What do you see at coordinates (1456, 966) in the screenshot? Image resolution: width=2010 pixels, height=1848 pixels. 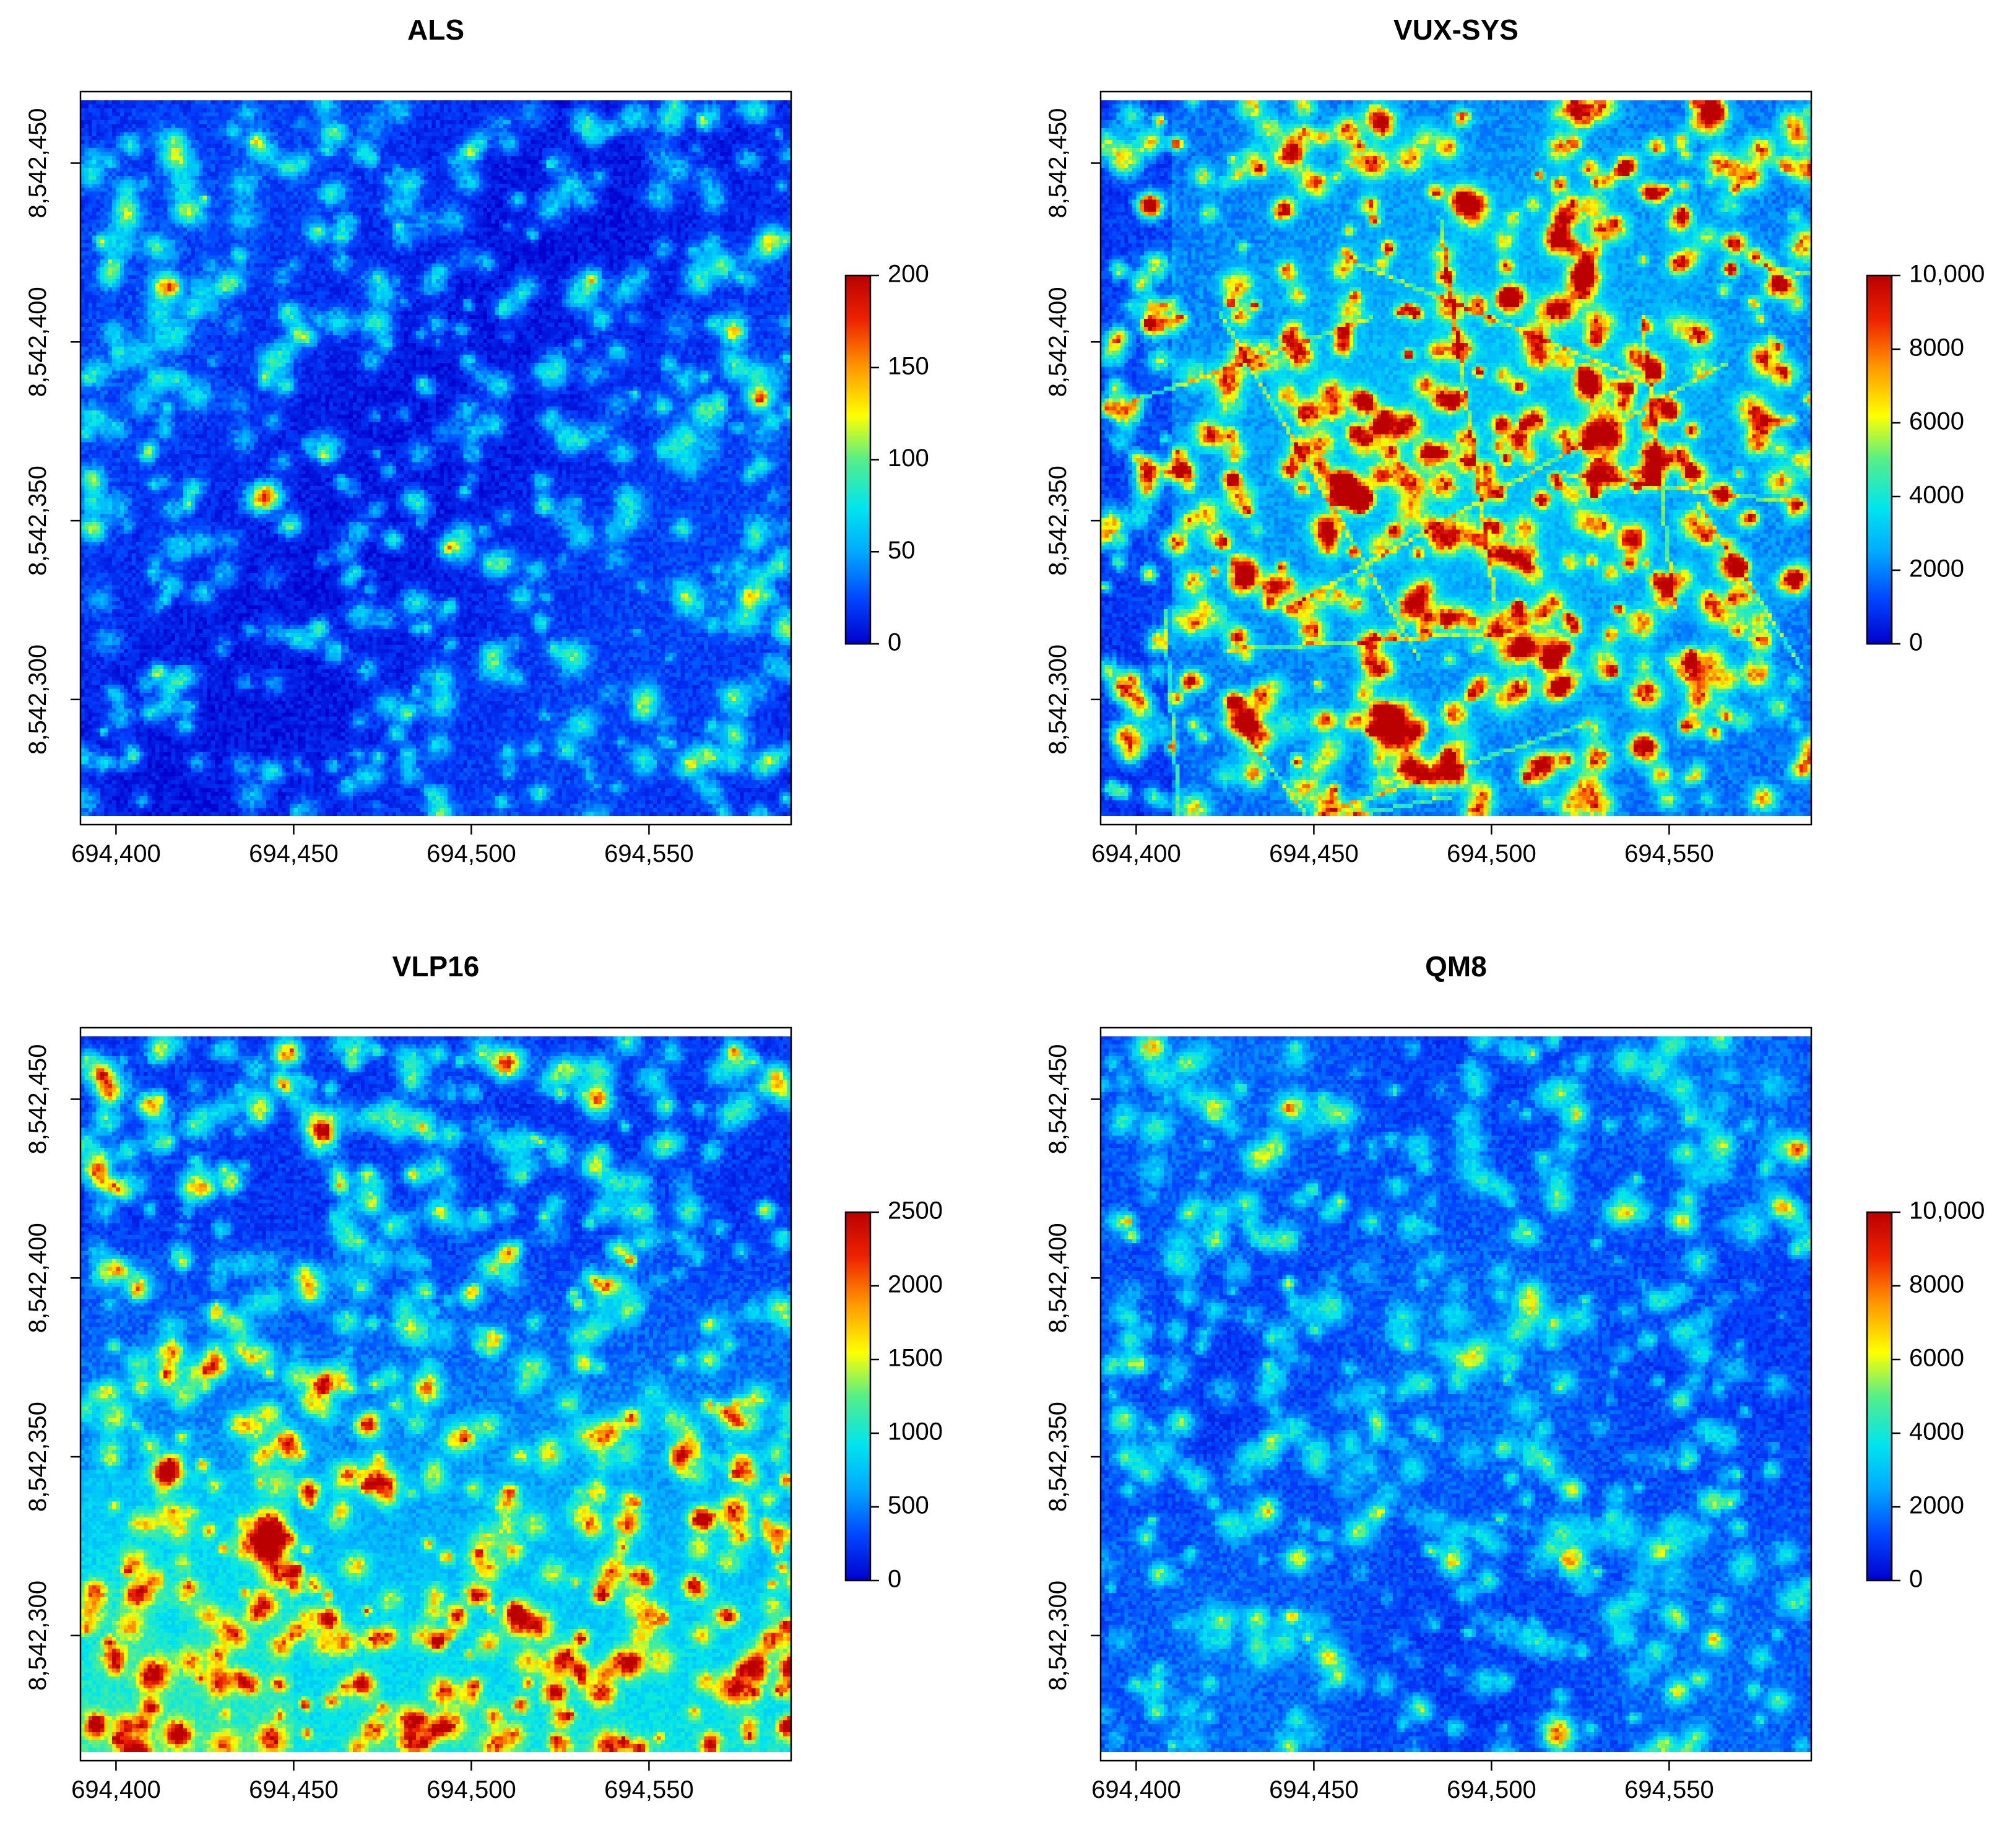 I see `panel-title: QM8` at bounding box center [1456, 966].